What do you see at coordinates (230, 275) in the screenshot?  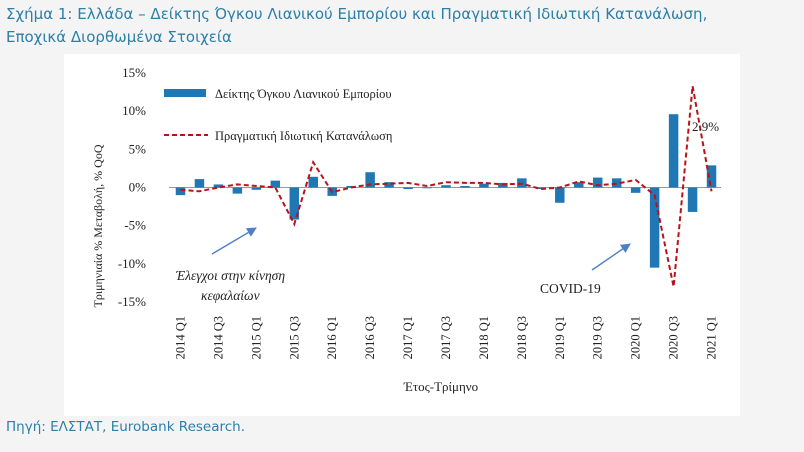 I see `annotation-capital-controls-line1: Έλεγχοι στην κίνηση` at bounding box center [230, 275].